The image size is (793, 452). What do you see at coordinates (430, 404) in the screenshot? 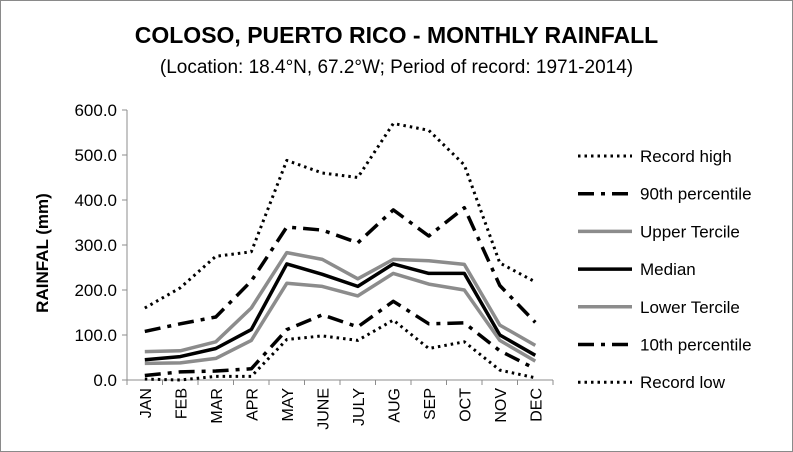
I see `x-tick-label: SEP` at bounding box center [430, 404].